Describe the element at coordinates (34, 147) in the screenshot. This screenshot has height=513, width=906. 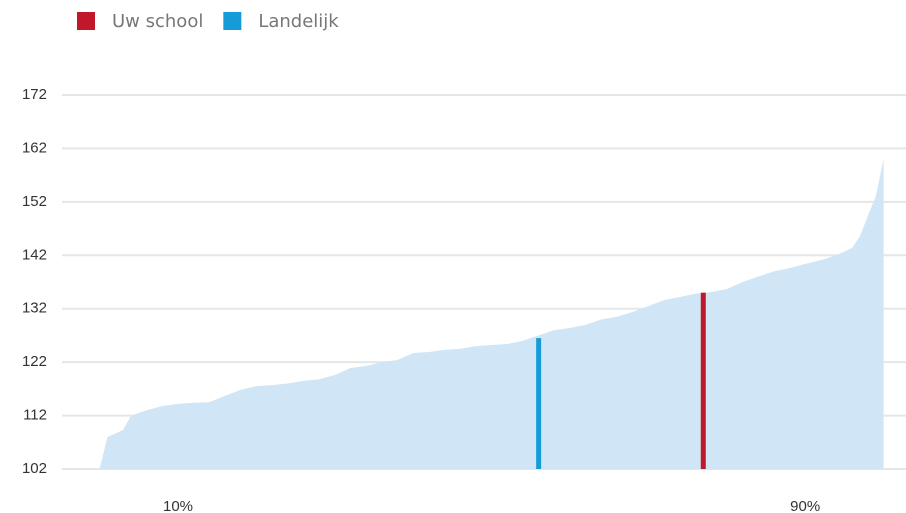
I see `y-tick-label: 162` at that location.